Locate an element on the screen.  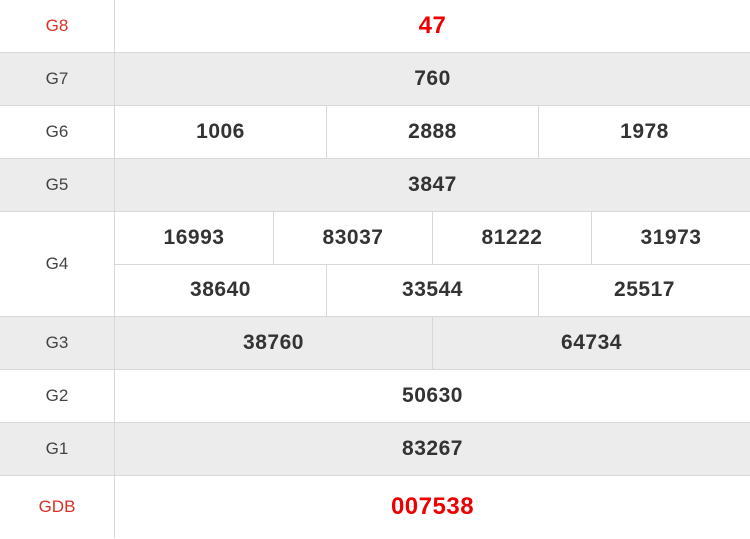
prize-row-g3: G3 38760 64734 is located at coordinates (375, 343).